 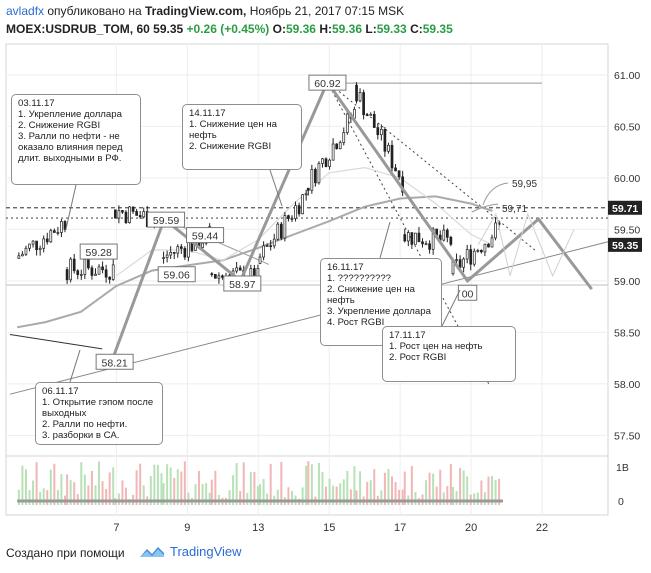 I want to click on y-tick-label: 59.00, so click(x=627, y=282).